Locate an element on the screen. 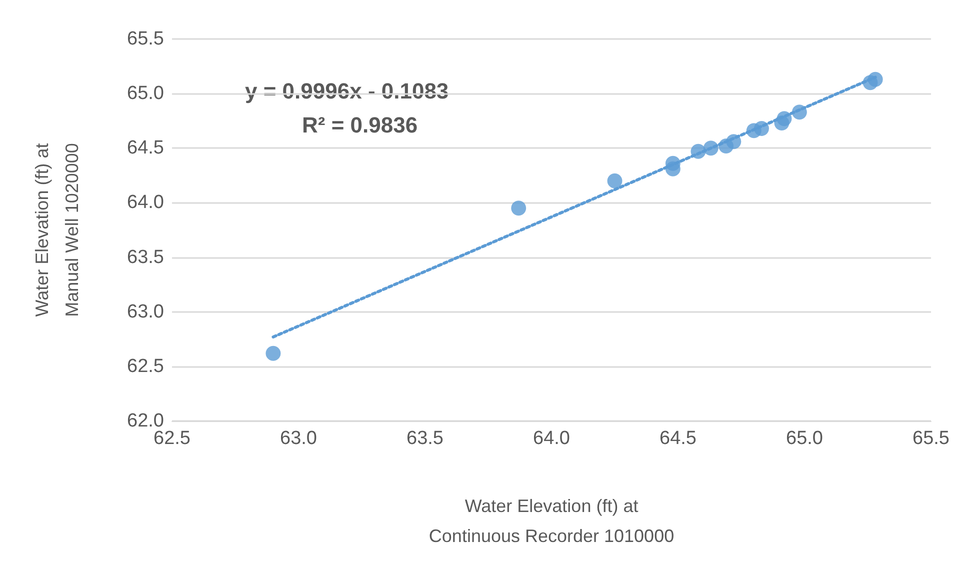 This screenshot has height=577, width=956. y-tick-label: 64.0 is located at coordinates (145, 203).